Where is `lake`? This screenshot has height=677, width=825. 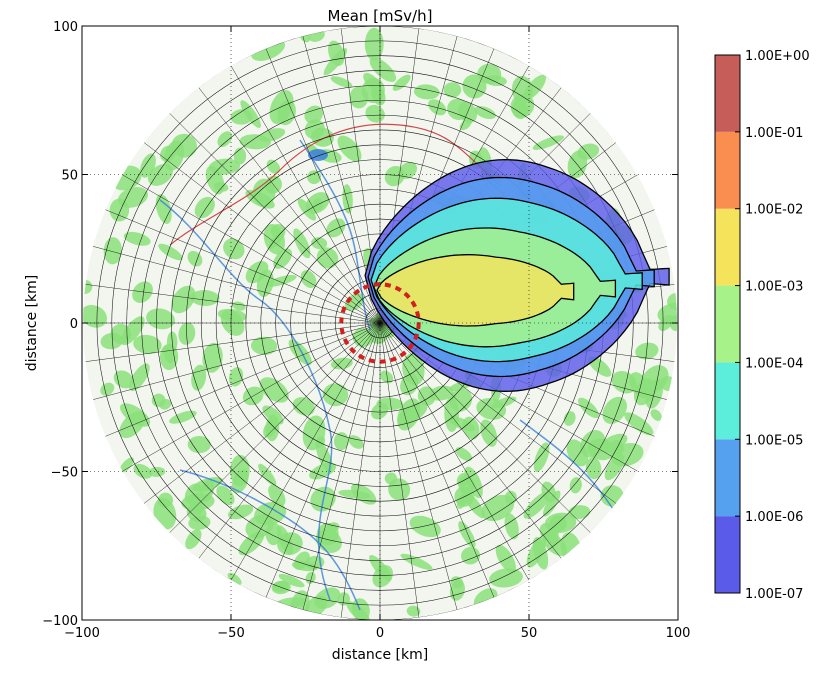
lake is located at coordinates (318, 155).